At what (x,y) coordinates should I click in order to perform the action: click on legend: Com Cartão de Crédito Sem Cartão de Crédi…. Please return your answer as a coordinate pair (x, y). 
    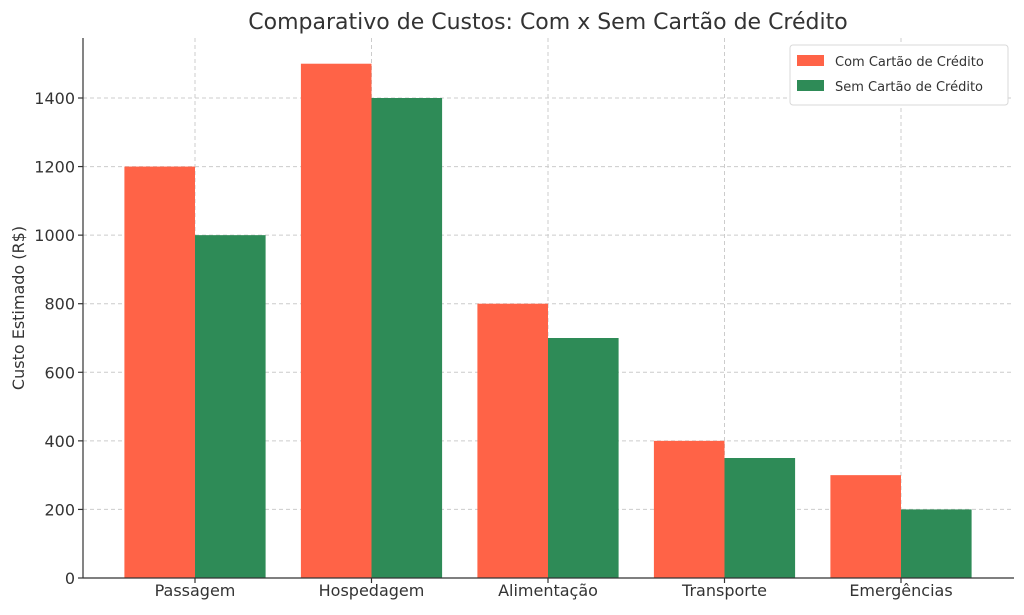
    Looking at the image, I should click on (899, 75).